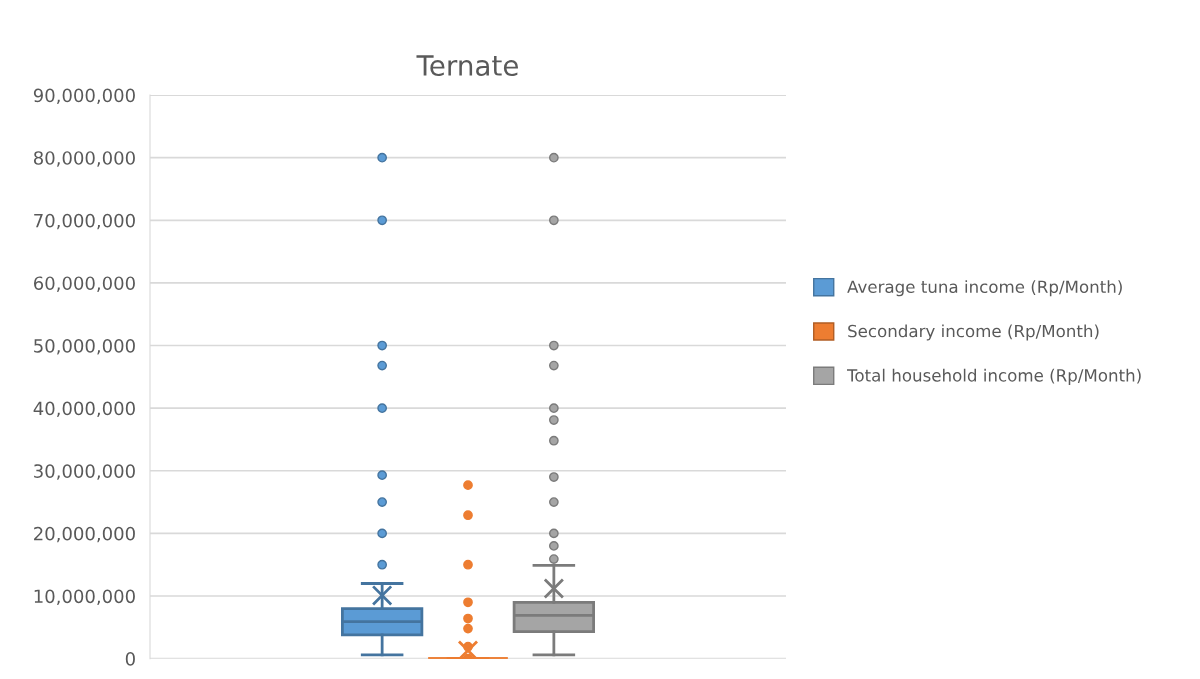  I want to click on y-tick-label: 60,000,000, so click(84, 284).